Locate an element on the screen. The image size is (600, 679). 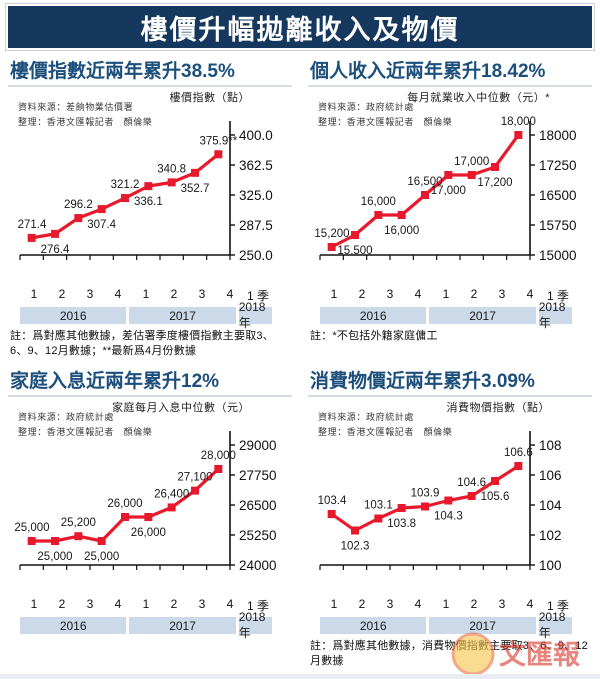
data-point-label-4: 321.2 is located at coordinates (125, 185).